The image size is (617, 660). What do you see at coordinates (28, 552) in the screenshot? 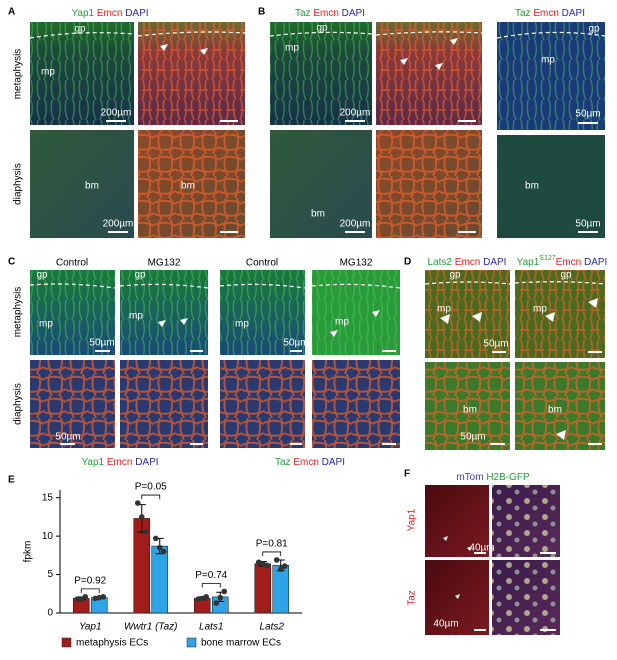
I see `y-axis-label: fpkm` at bounding box center [28, 552].